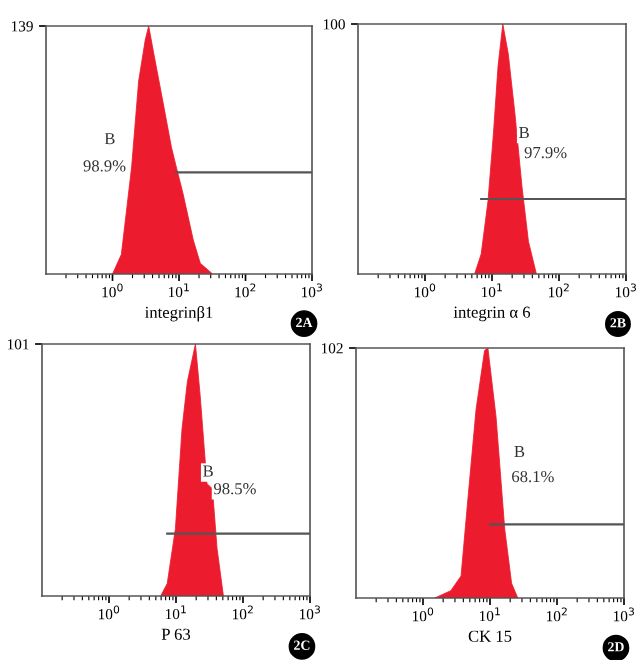 This screenshot has height=660, width=642. I want to click on x-axis-title: CK 15, so click(490, 636).